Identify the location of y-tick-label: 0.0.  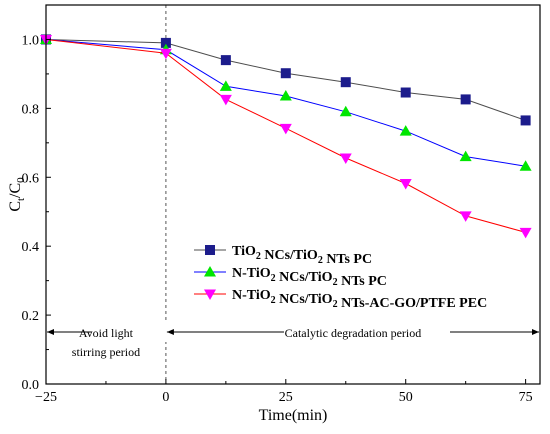
(31, 385).